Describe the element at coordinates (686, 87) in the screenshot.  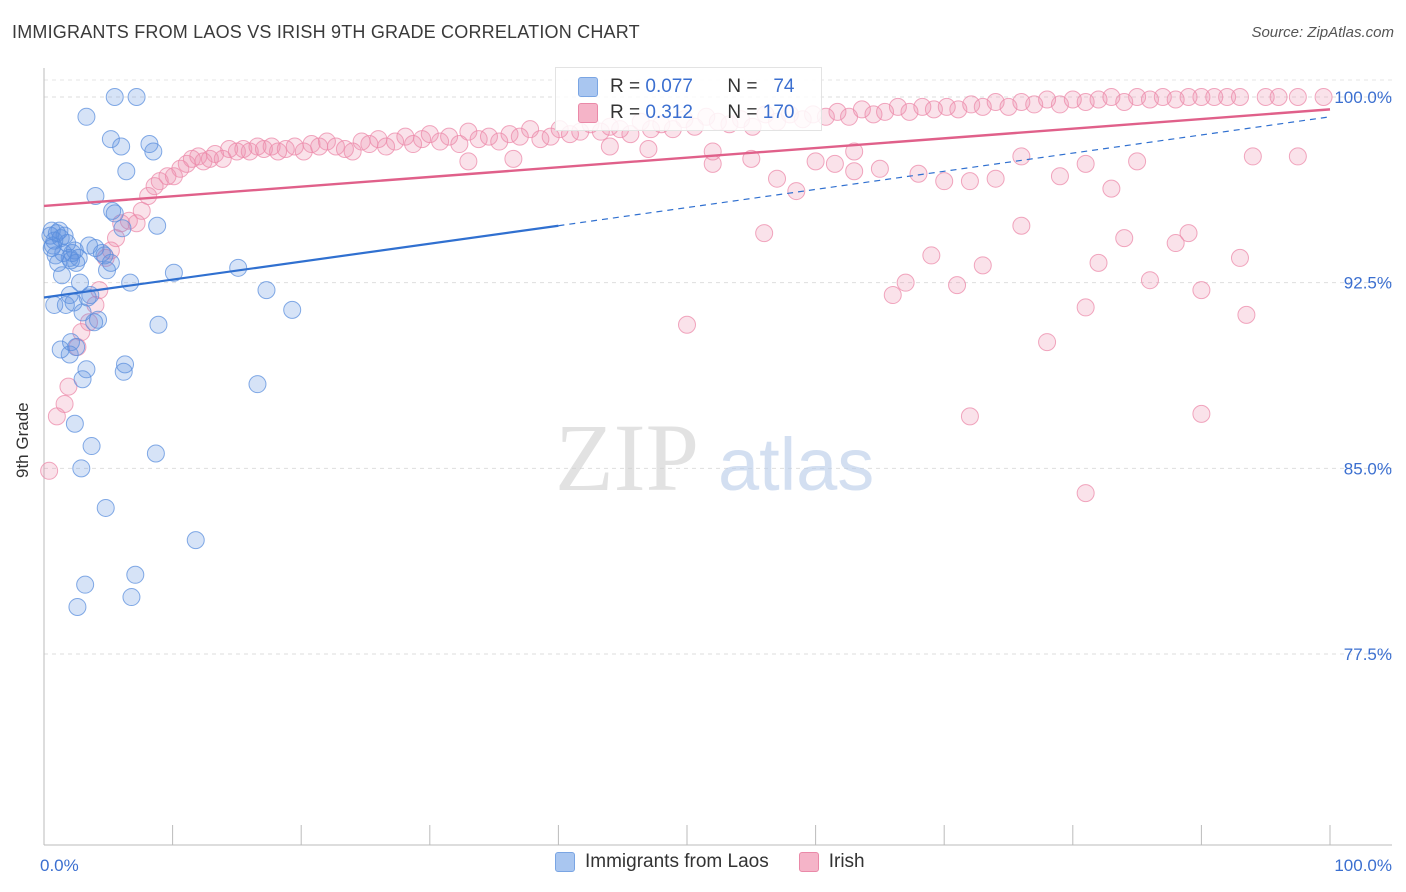
I see `legend-row-laos: R = 0.077 N = 74` at that location.